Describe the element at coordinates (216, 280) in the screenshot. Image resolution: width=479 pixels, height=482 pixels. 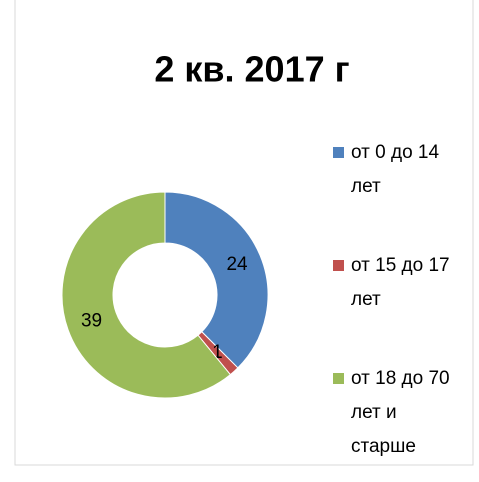
I see `doughnut-segment` at that location.